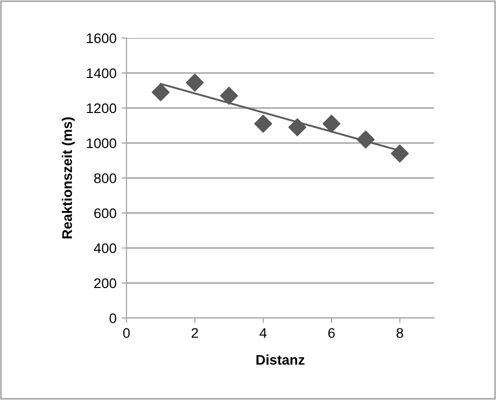  I want to click on y-tick-label: 1200, so click(101, 108).